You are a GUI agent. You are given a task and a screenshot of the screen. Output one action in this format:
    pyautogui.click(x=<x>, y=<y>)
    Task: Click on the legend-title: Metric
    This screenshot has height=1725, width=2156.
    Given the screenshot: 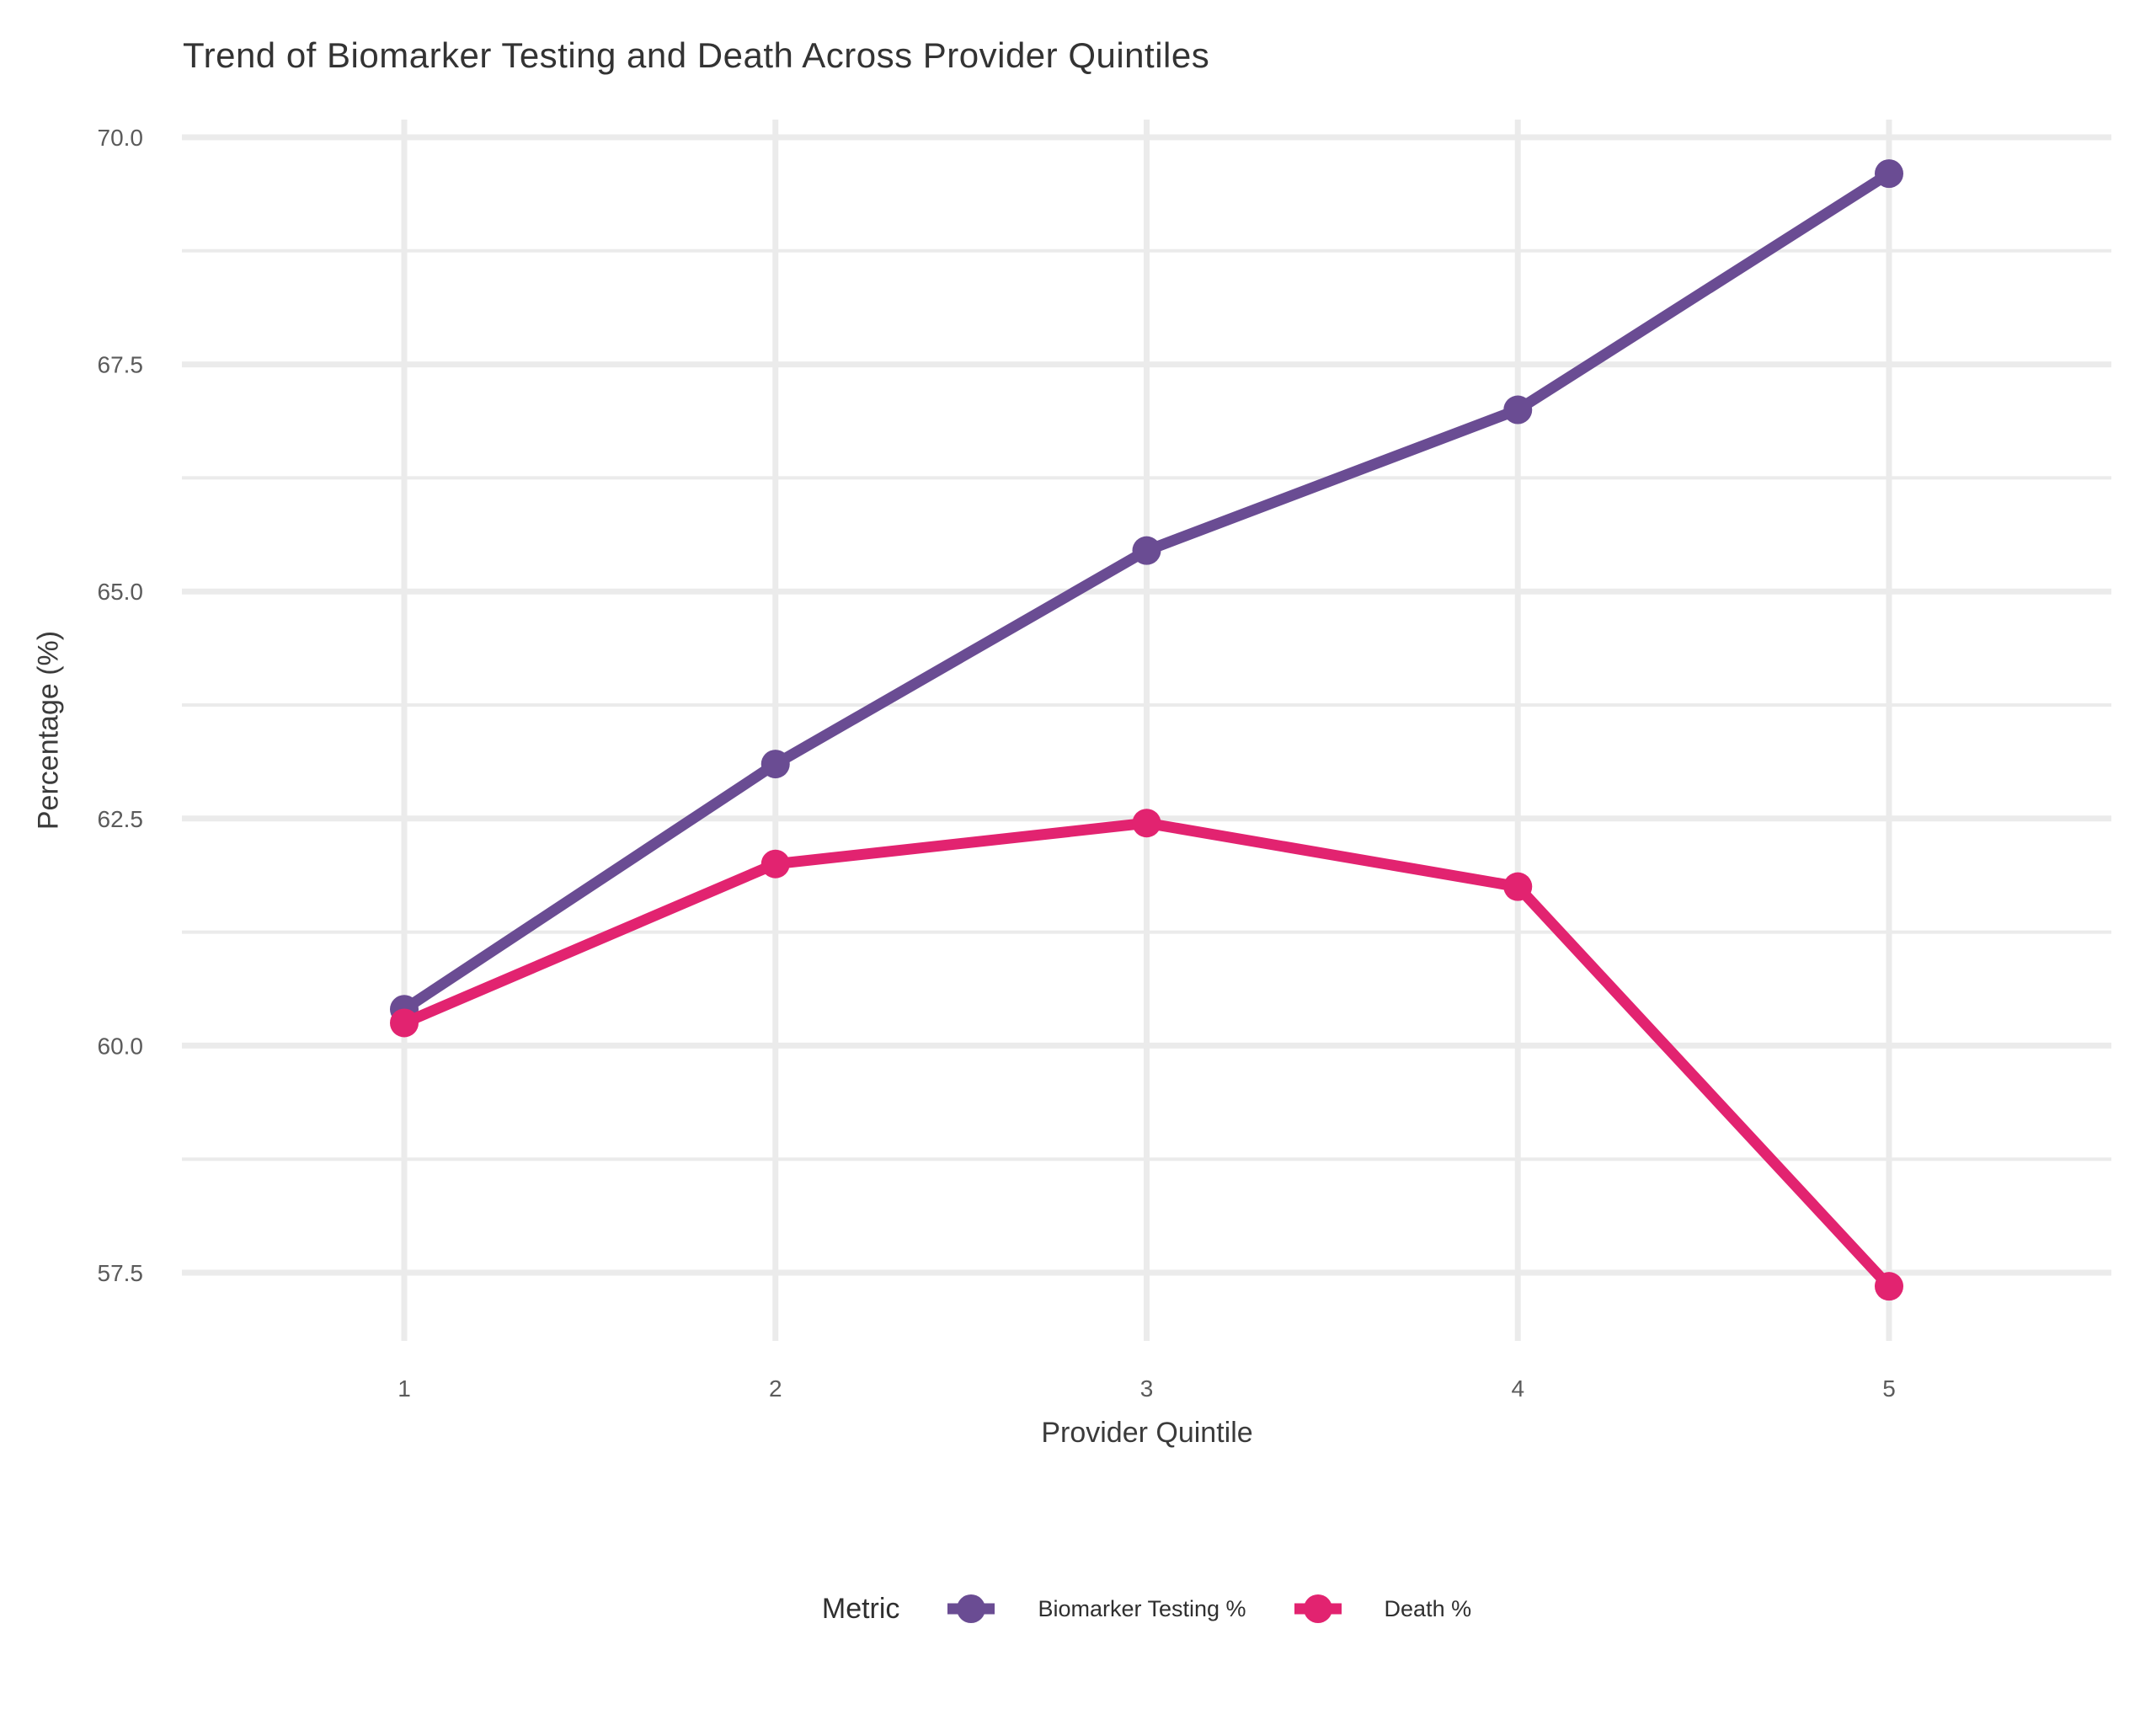 What is the action you would take?
    pyautogui.click(x=860, y=1608)
    